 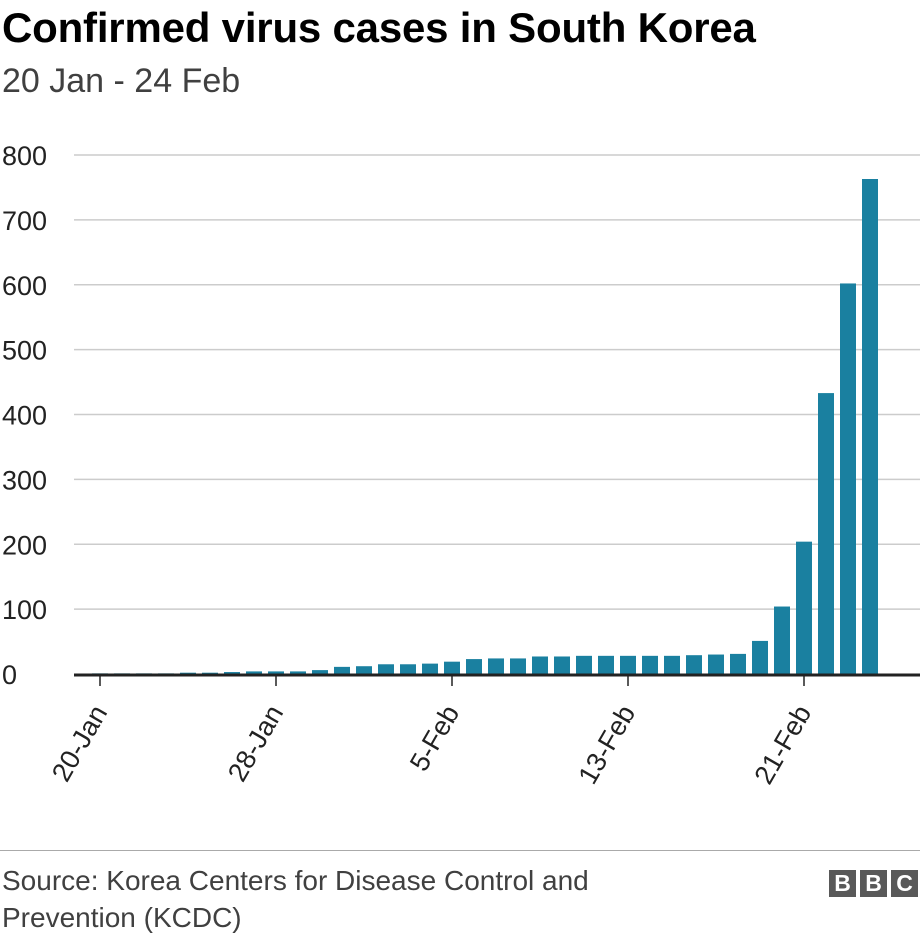 What do you see at coordinates (24, 610) in the screenshot?
I see `y-tick-label: 100` at bounding box center [24, 610].